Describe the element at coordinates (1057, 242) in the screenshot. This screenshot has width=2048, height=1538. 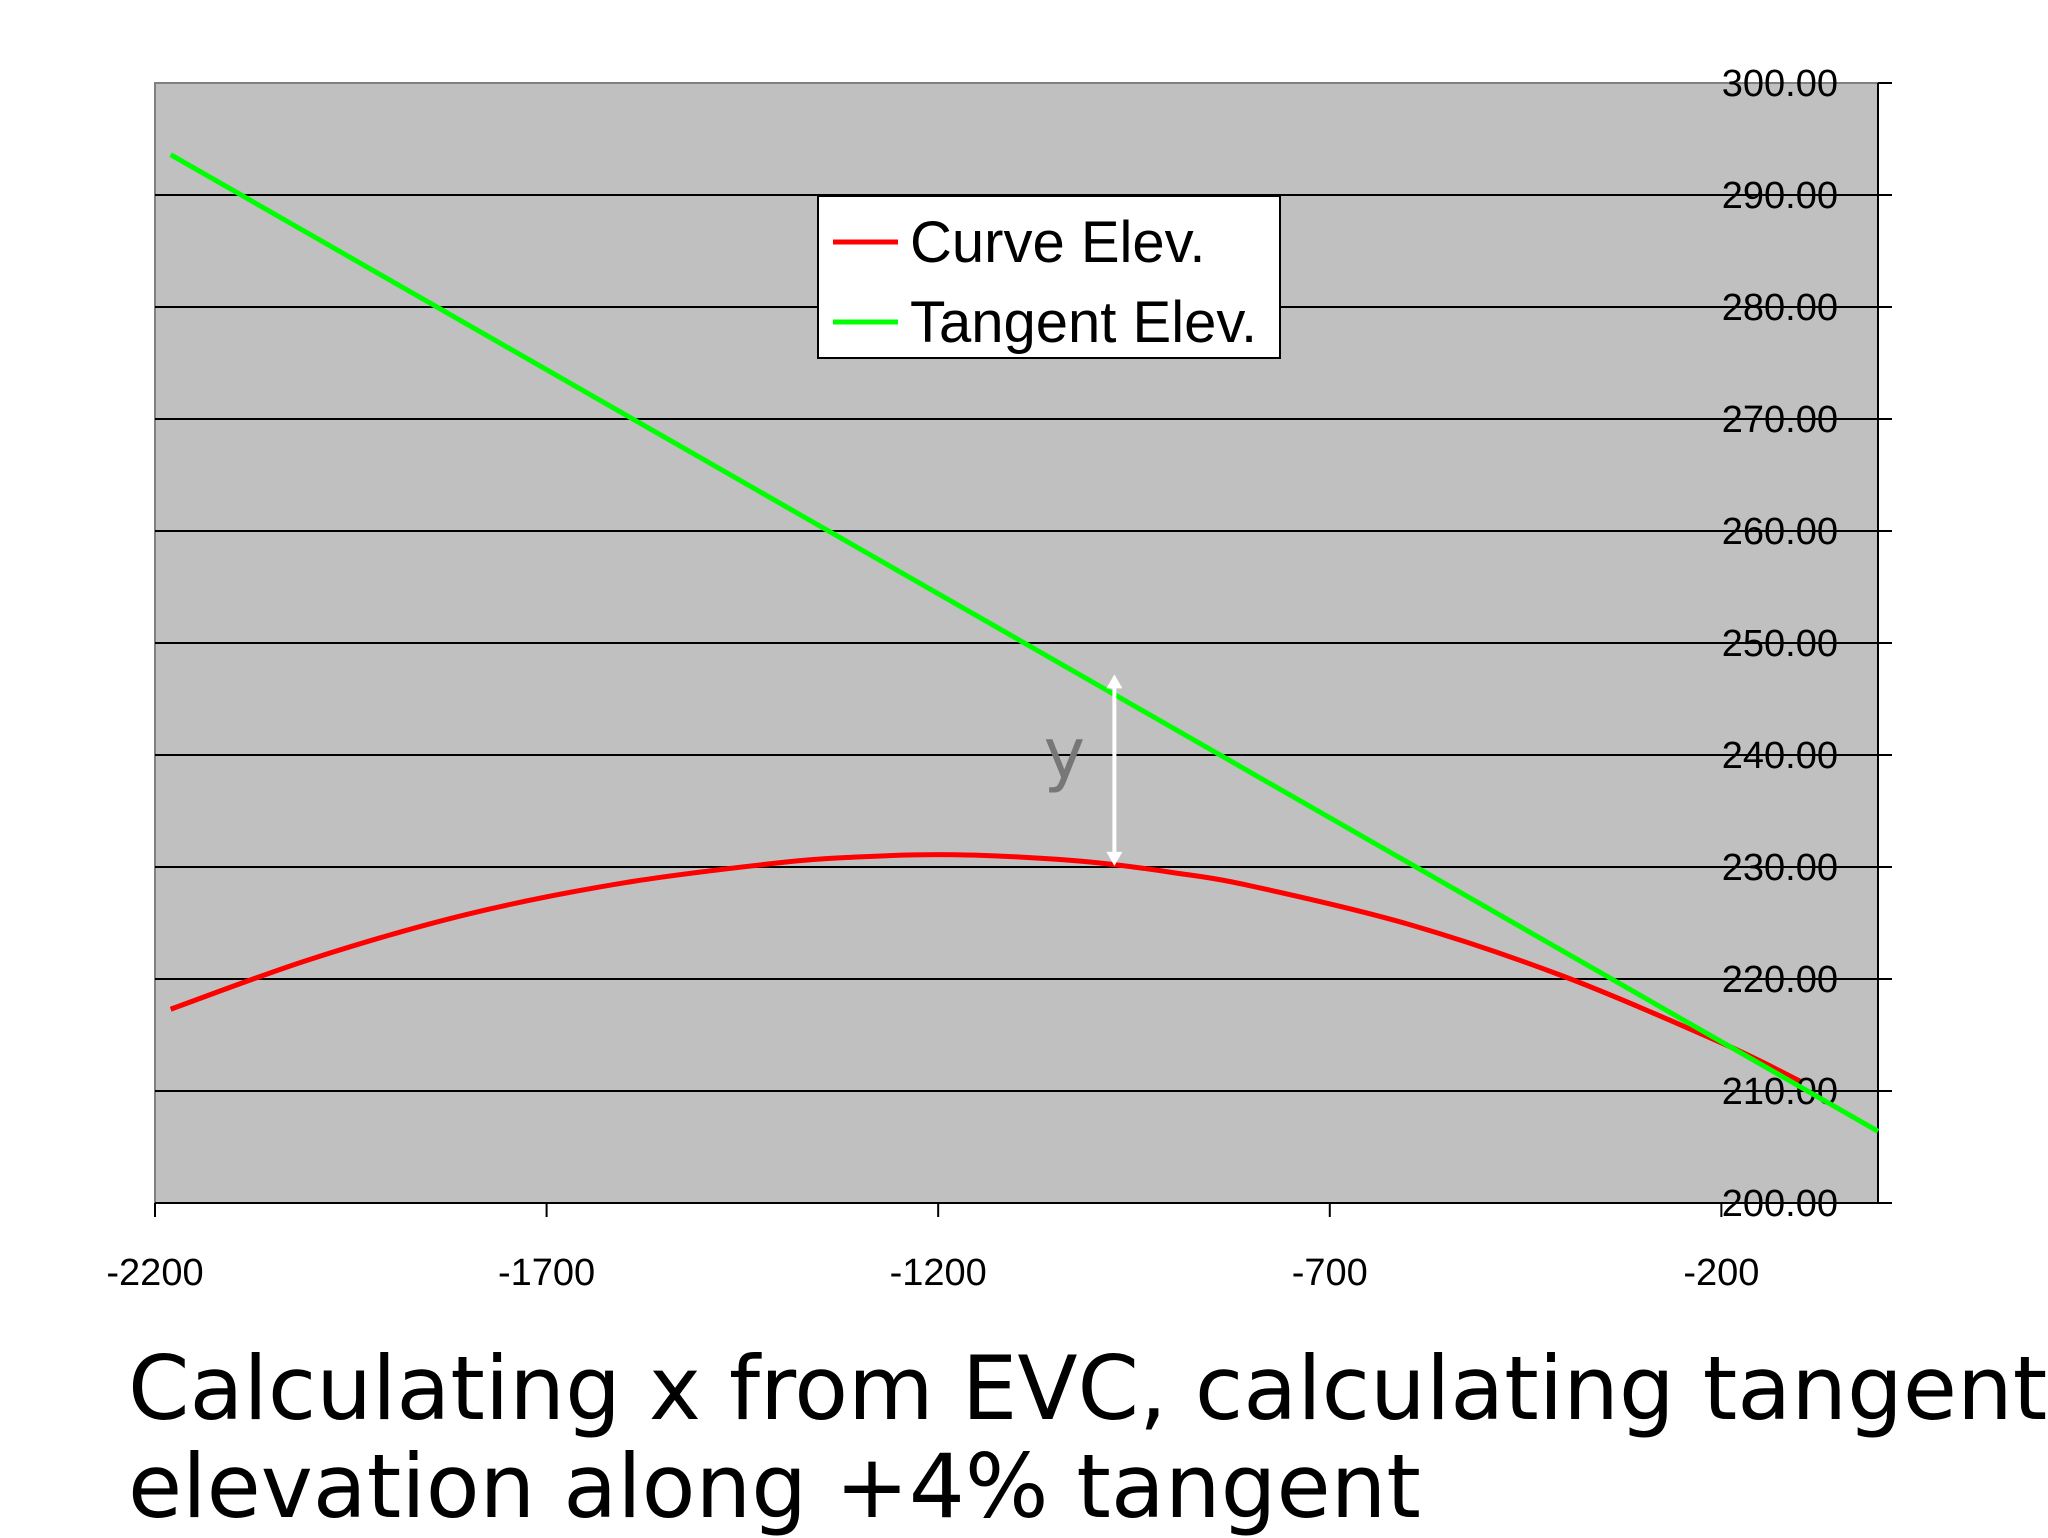
I see `legend-label-curve: Curve Elev.` at that location.